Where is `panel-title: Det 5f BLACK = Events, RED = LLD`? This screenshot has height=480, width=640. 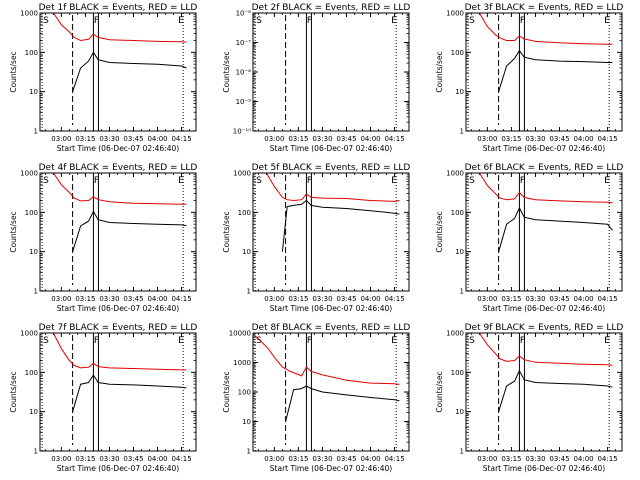
panel-title: Det 5f BLACK = Events, RED = LLD is located at coordinates (331, 168).